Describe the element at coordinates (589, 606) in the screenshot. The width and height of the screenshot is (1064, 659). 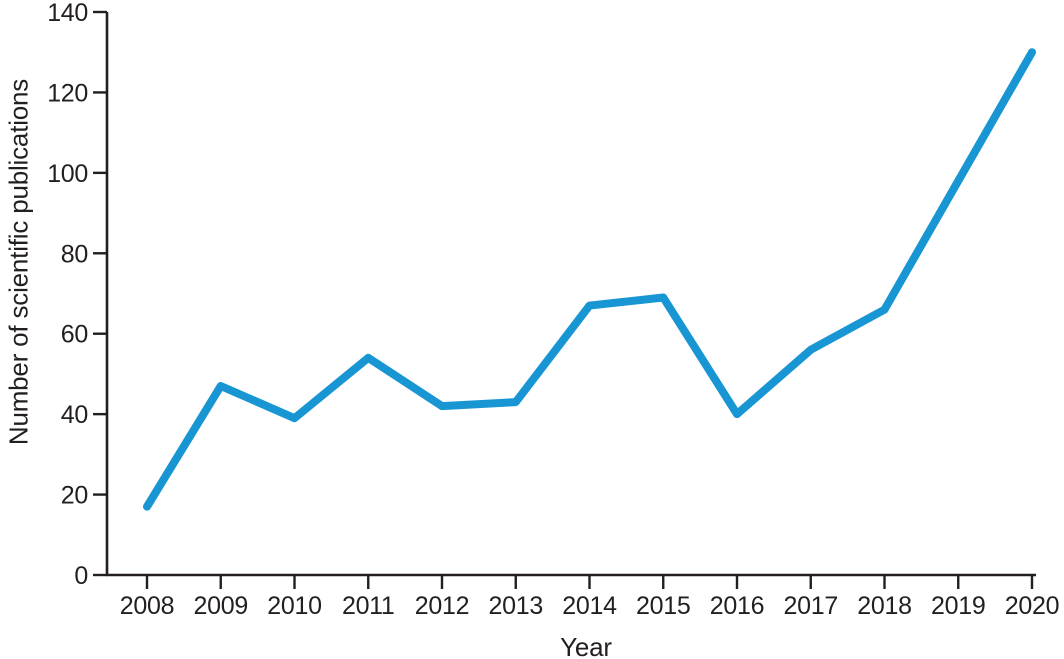
I see `x-tick-label: 2014` at that location.